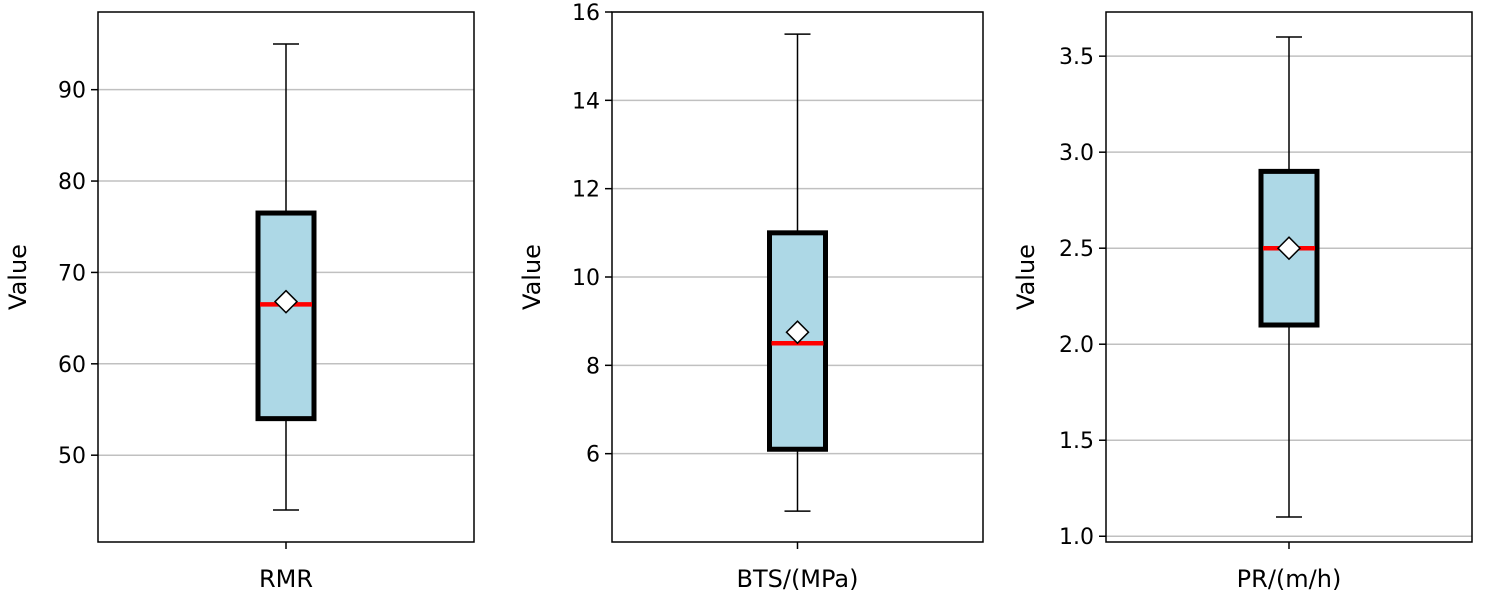 The width and height of the screenshot is (1504, 600). I want to click on y-tick-label: 12, so click(586, 190).